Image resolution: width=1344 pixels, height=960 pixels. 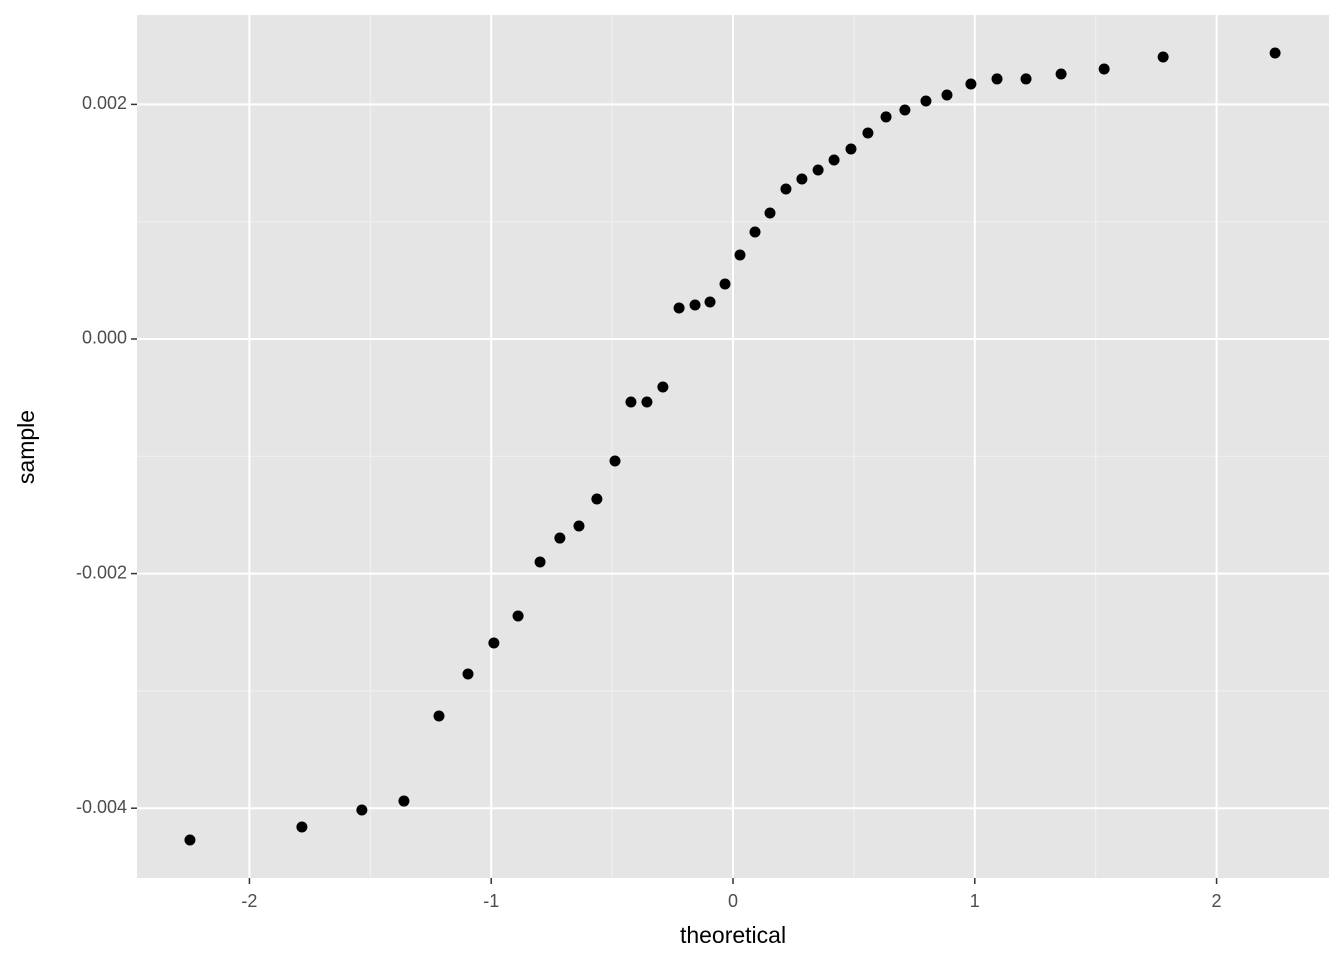 I want to click on y-tick-label: 0.000, so click(x=104, y=338).